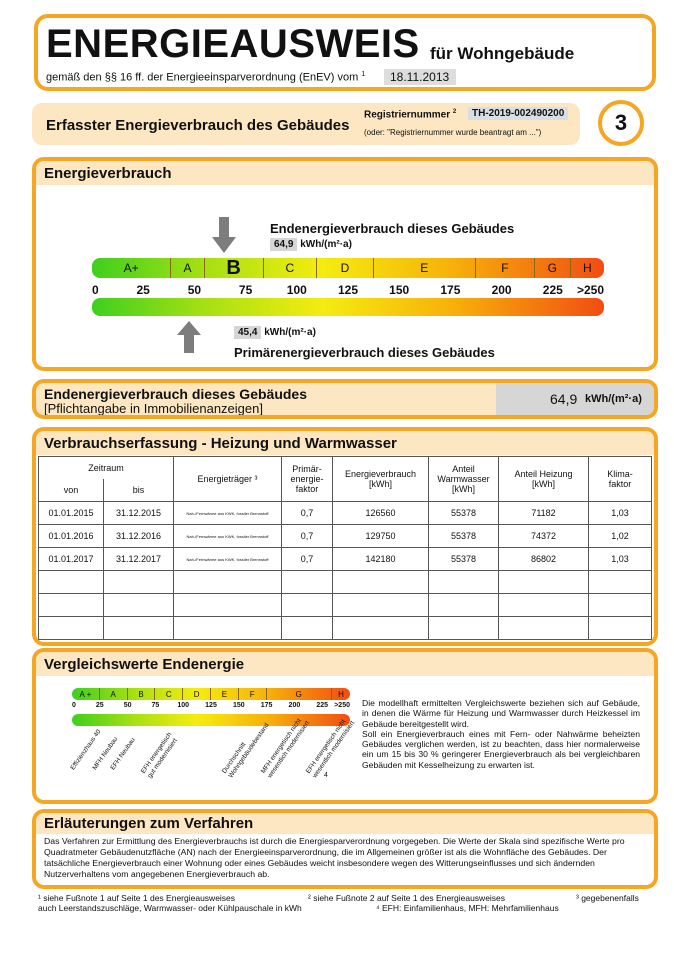 The height and width of the screenshot is (960, 674). What do you see at coordinates (502, 53) in the screenshot?
I see `document-title-suffix: für Wohngebäude` at bounding box center [502, 53].